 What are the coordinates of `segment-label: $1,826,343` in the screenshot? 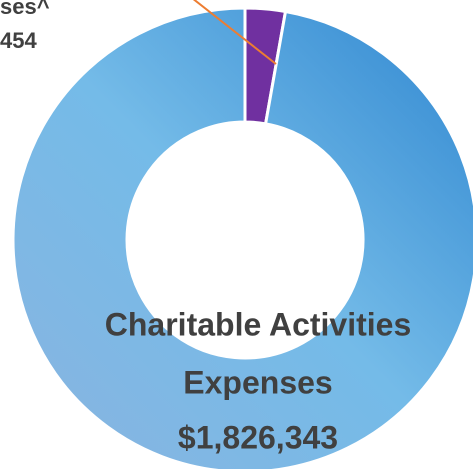 It's located at (258, 437).